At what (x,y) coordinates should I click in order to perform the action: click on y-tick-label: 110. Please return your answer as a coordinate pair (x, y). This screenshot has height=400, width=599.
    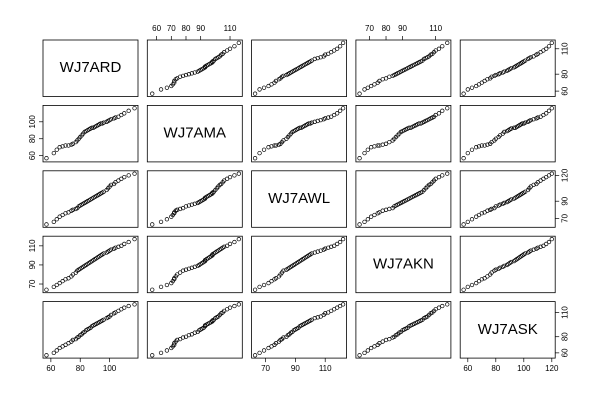
    Looking at the image, I should click on (564, 312).